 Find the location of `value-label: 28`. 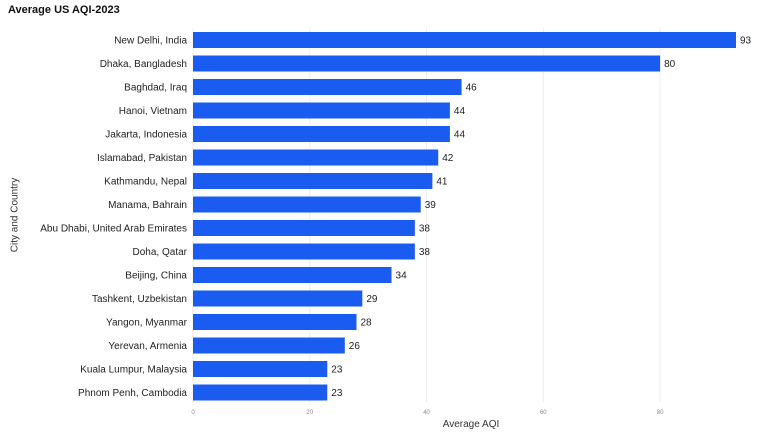

value-label: 28 is located at coordinates (366, 323).